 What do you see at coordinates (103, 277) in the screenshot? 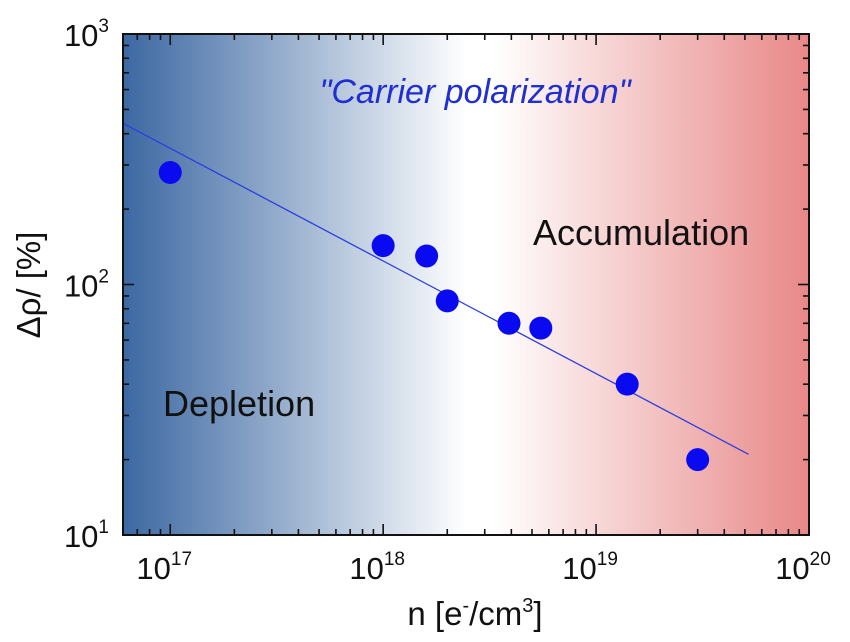
I see `y-tick-label-exponent: 2` at bounding box center [103, 277].